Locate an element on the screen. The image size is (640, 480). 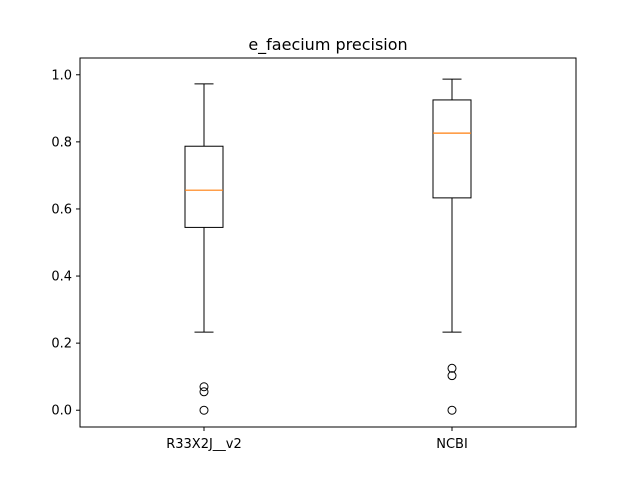
x-tick-label: R33X2J__v2 is located at coordinates (204, 444).